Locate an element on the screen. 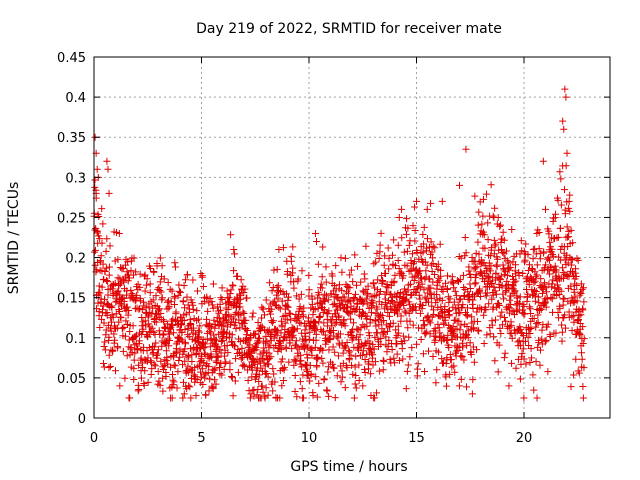  y-tick-label: 0.15 is located at coordinates (71, 299).